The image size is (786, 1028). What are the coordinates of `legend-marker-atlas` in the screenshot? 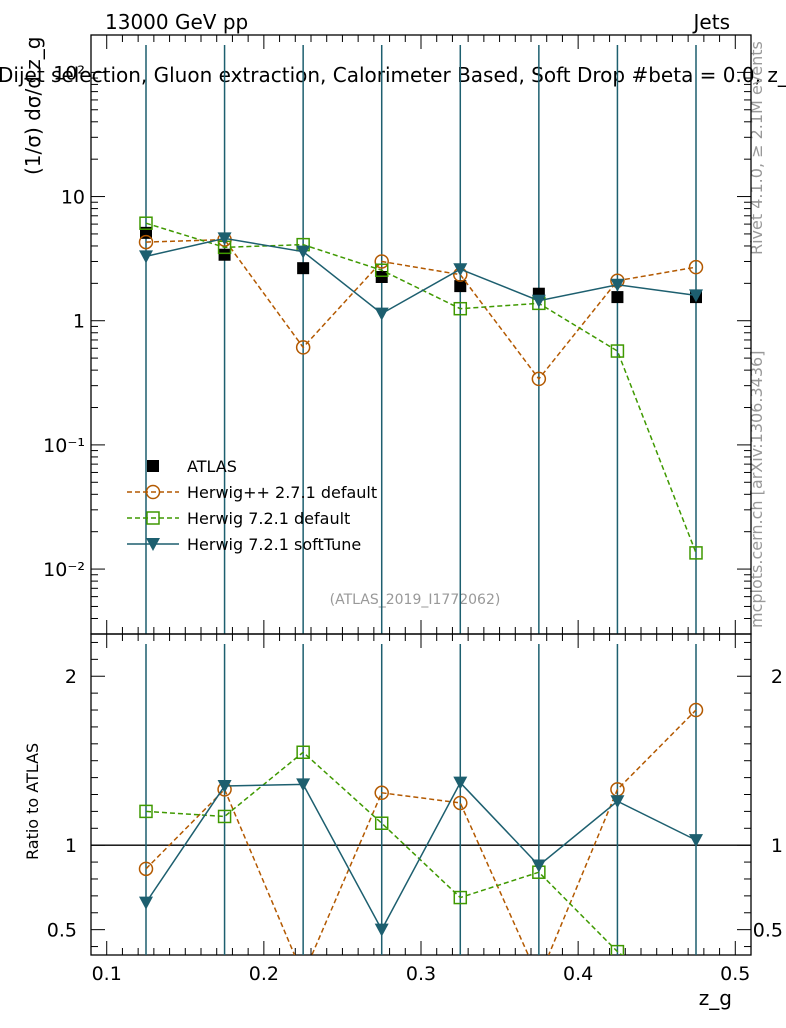 It's located at (153, 466).